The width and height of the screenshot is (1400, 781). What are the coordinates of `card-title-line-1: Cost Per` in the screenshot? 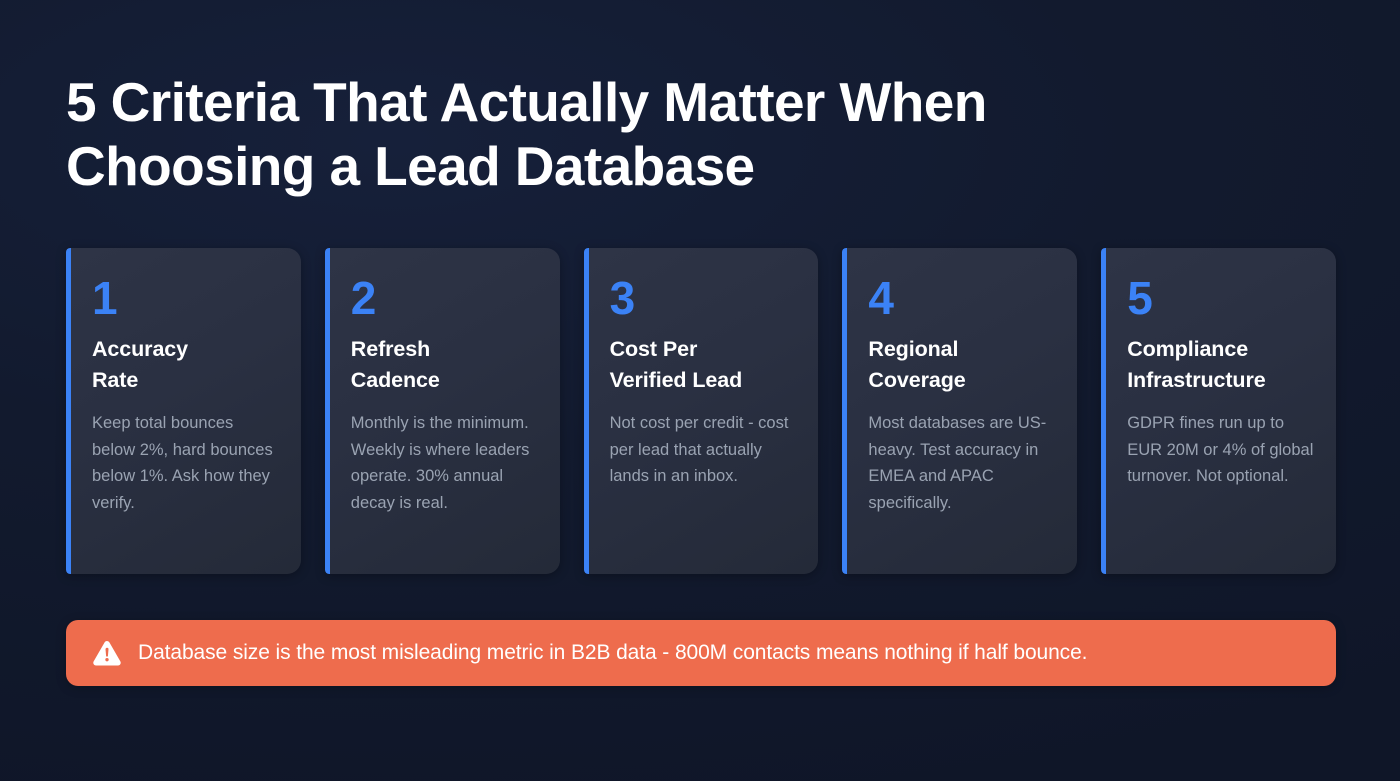 It's located at (653, 349).